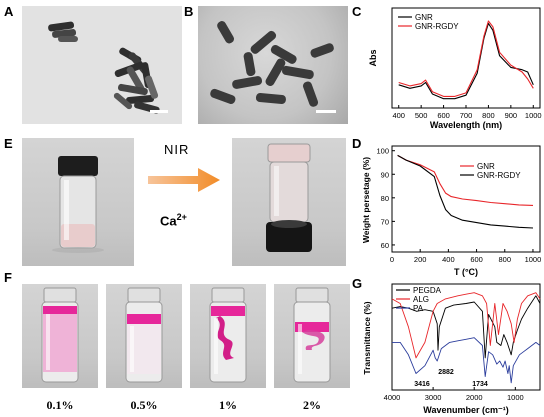 The image size is (544, 417). I want to click on vial-photo-before, so click(78, 202).